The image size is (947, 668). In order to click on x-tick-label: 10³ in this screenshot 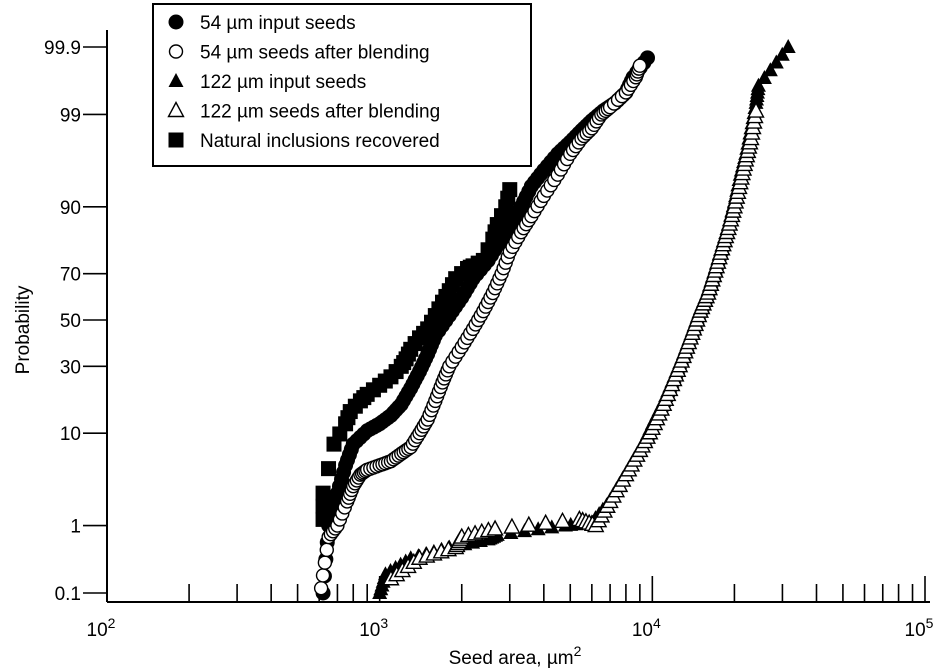, I will do `click(373, 628)`.